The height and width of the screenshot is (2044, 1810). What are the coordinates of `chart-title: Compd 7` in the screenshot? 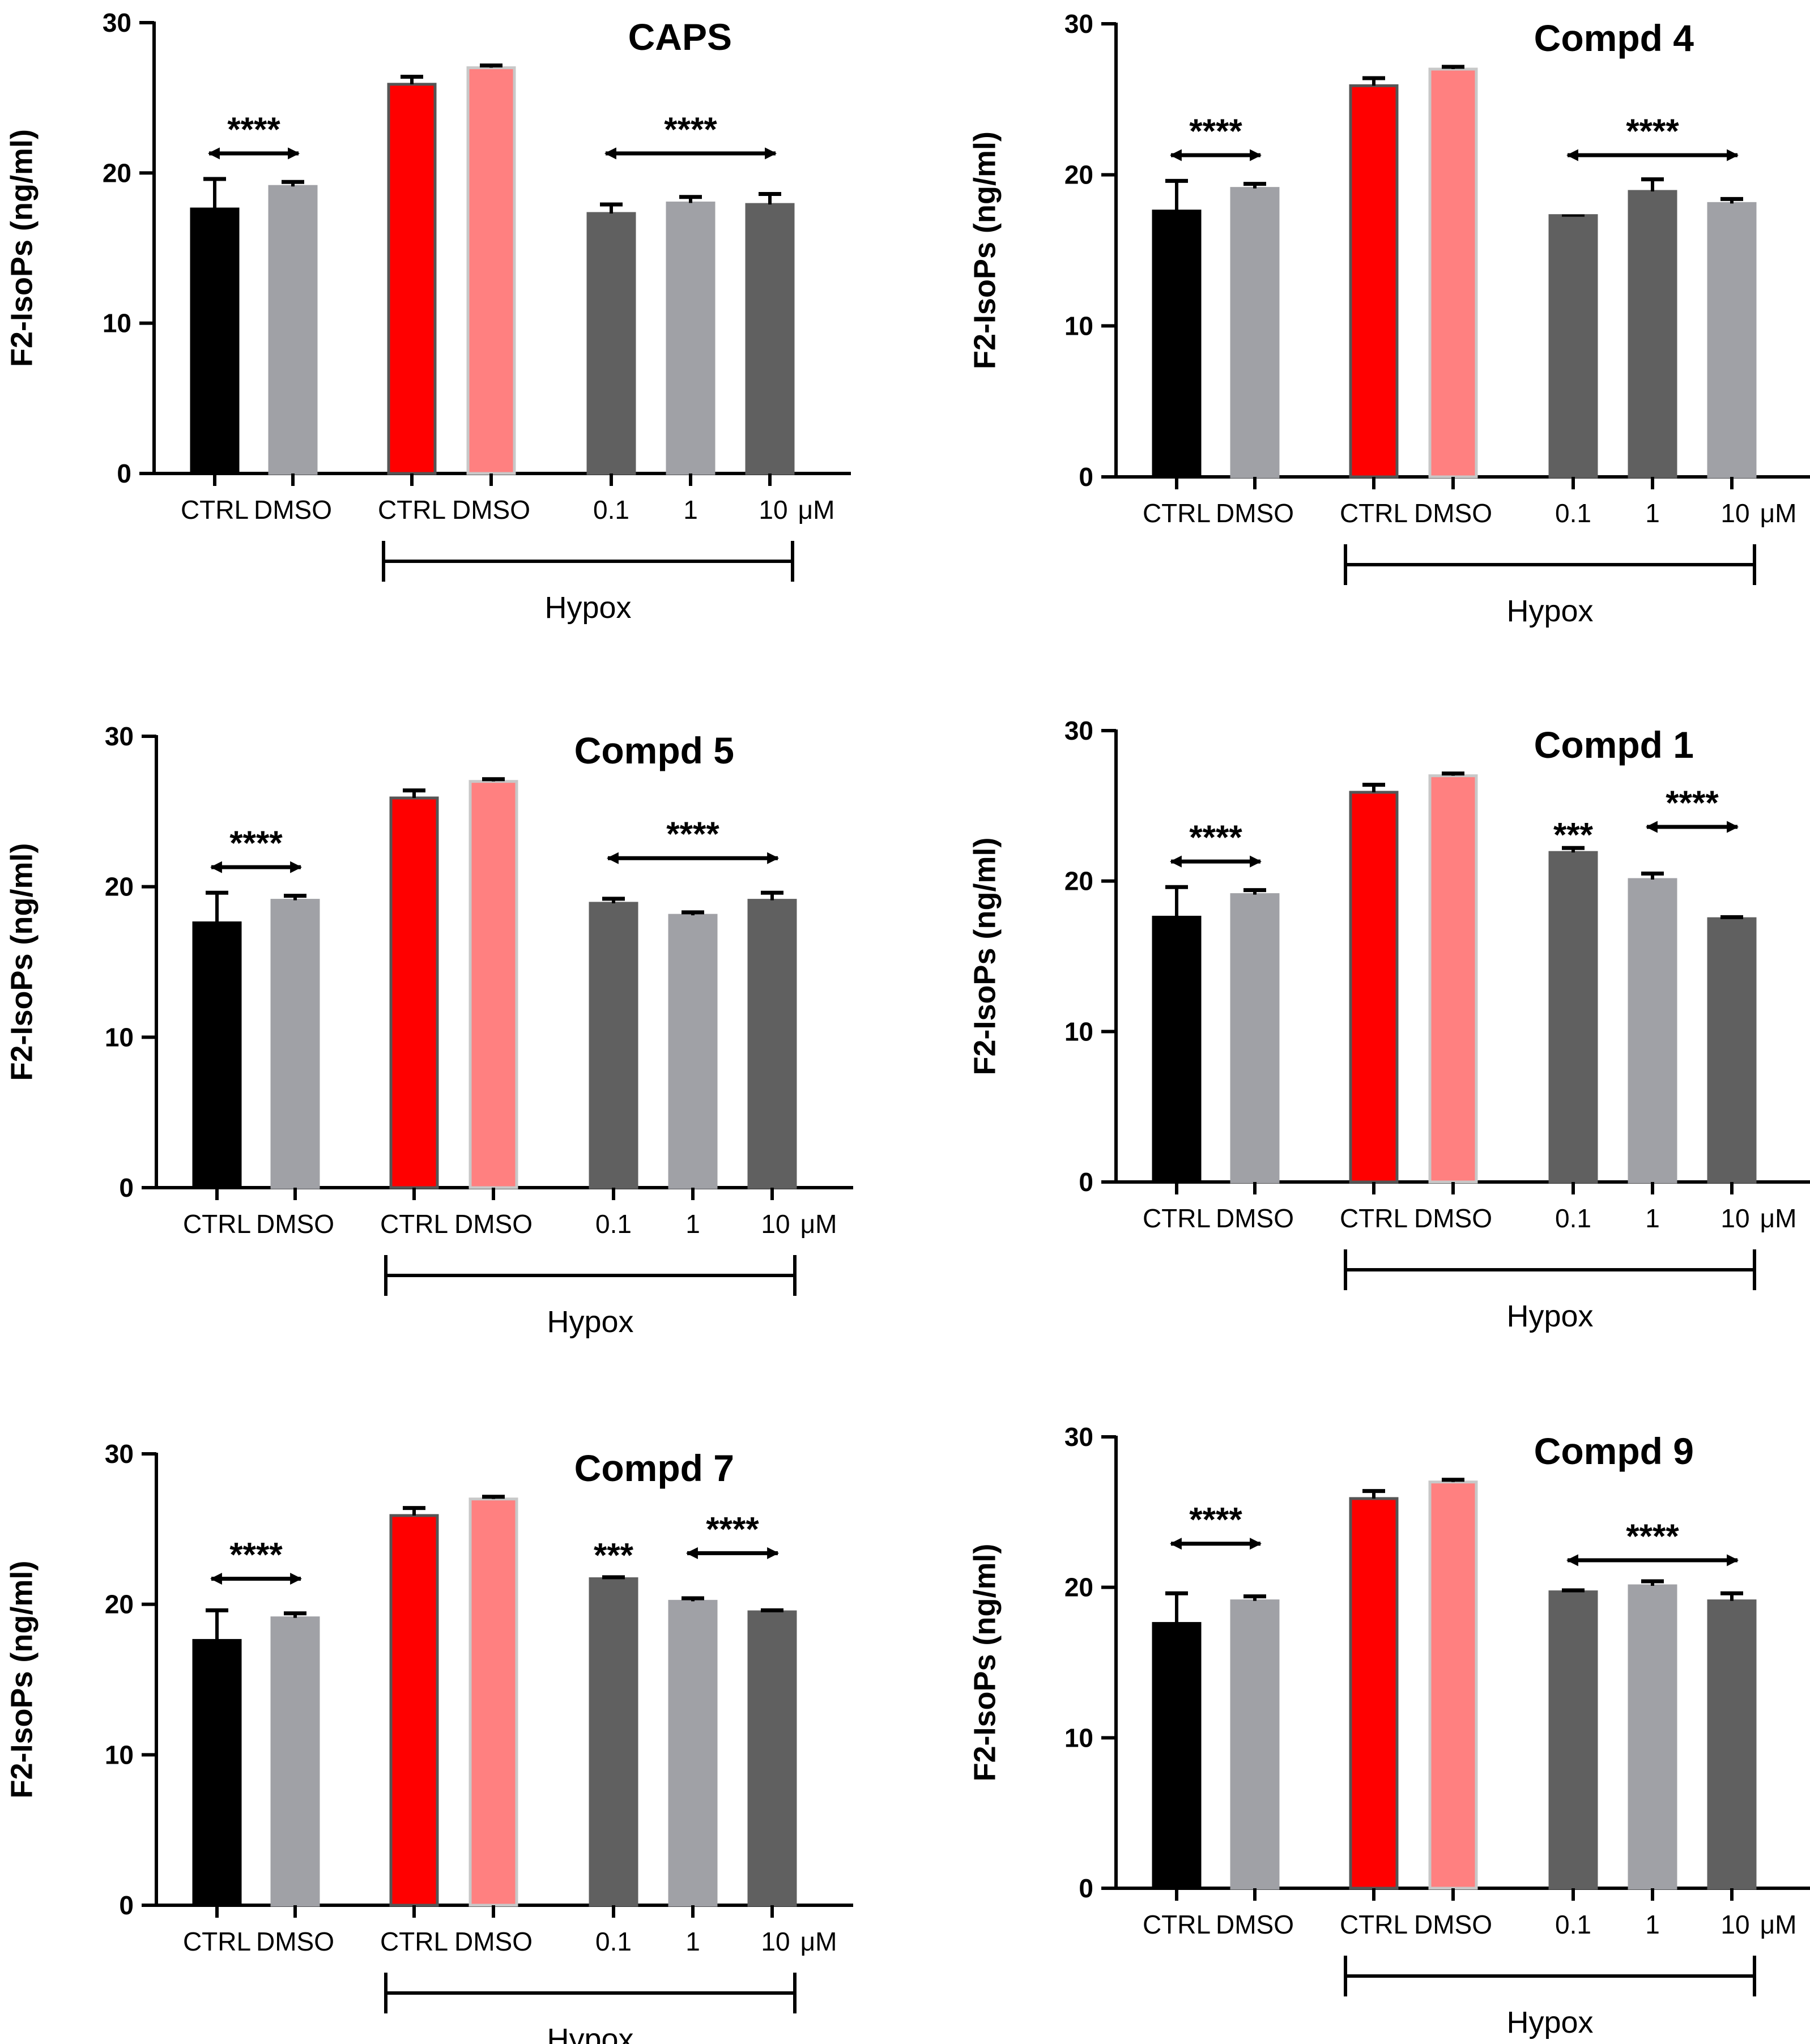 It's located at (654, 1468).